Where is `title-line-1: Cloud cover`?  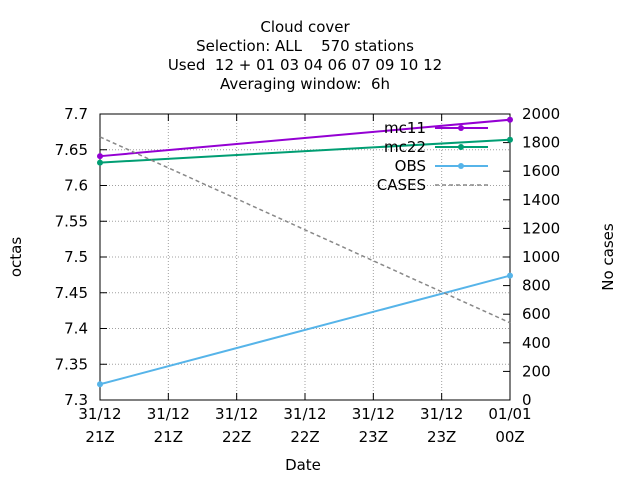 title-line-1: Cloud cover is located at coordinates (305, 27).